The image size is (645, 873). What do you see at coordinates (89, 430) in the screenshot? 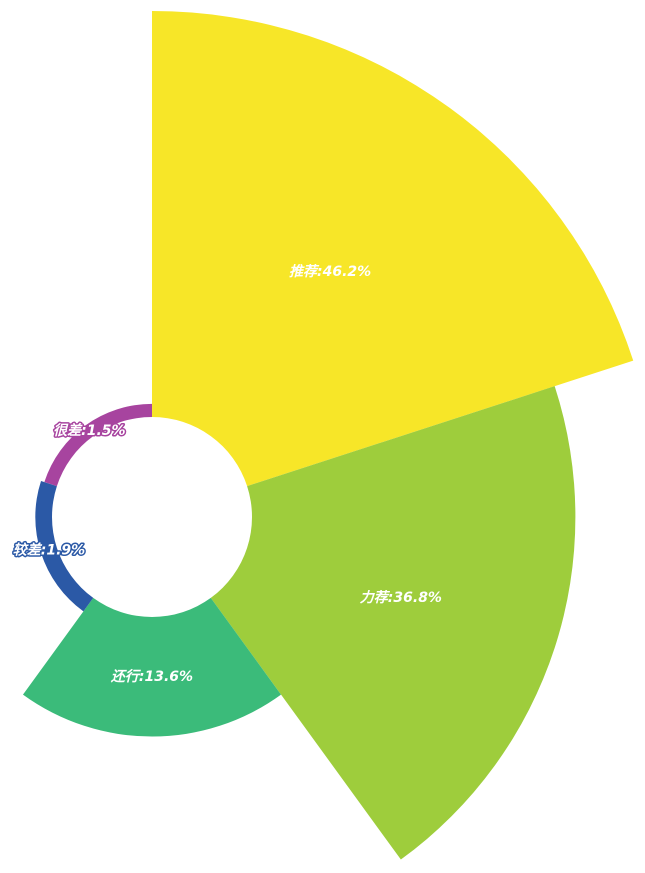
I see `sector-label: 很差:1.5%` at bounding box center [89, 430].